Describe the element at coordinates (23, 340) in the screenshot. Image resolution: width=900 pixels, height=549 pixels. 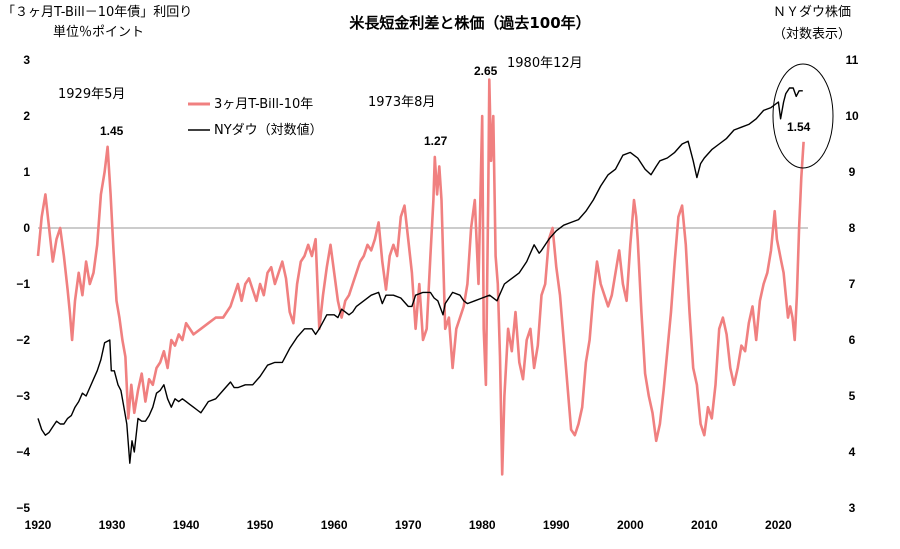
I see `left-y-tick-label: −2` at that location.